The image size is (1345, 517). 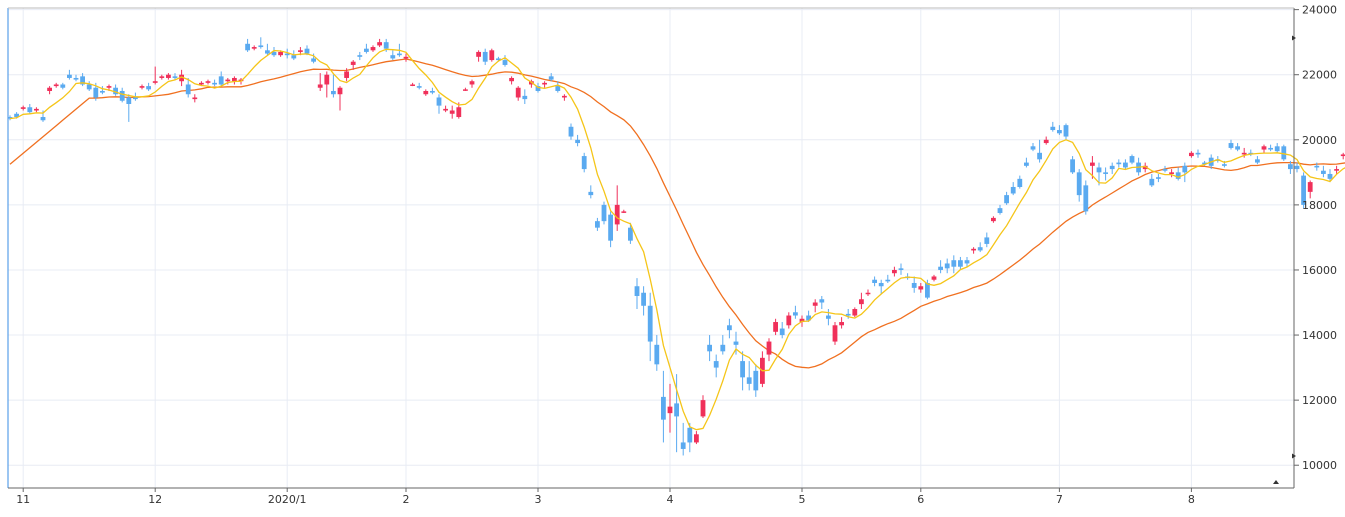 I want to click on x-tick-label: 12, so click(x=155, y=499).